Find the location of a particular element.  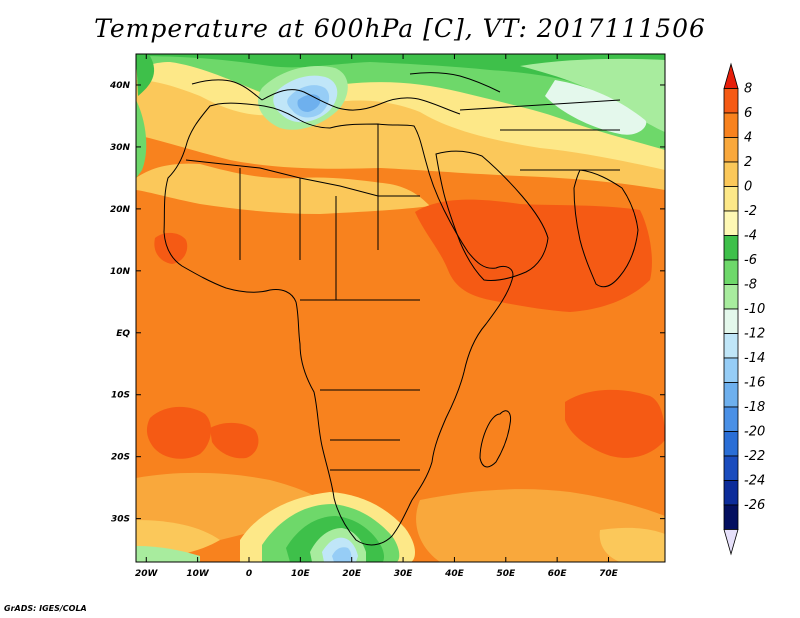

lat-tick-label: 10S is located at coordinates (120, 396).